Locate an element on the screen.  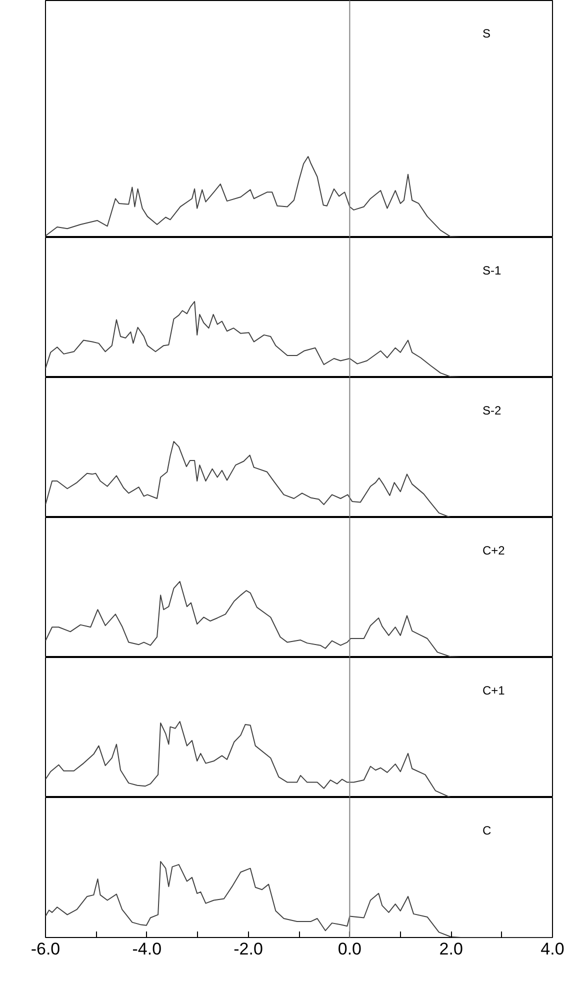
x-tick-label: 2.0 is located at coordinates (451, 949).